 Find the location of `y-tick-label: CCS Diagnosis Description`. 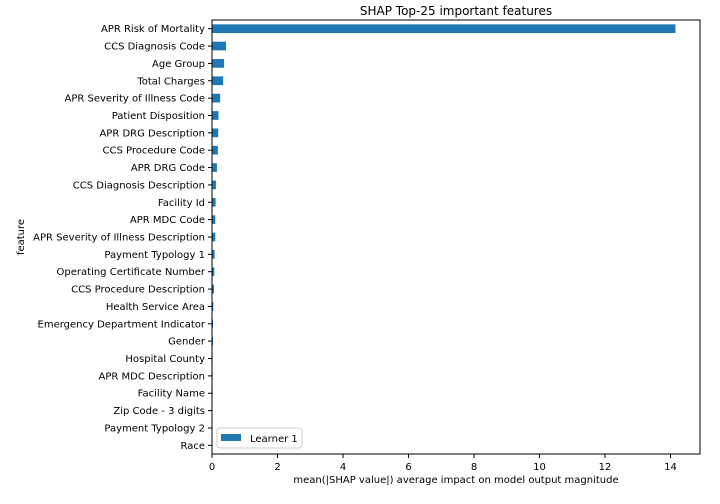

y-tick-label: CCS Diagnosis Description is located at coordinates (139, 185).